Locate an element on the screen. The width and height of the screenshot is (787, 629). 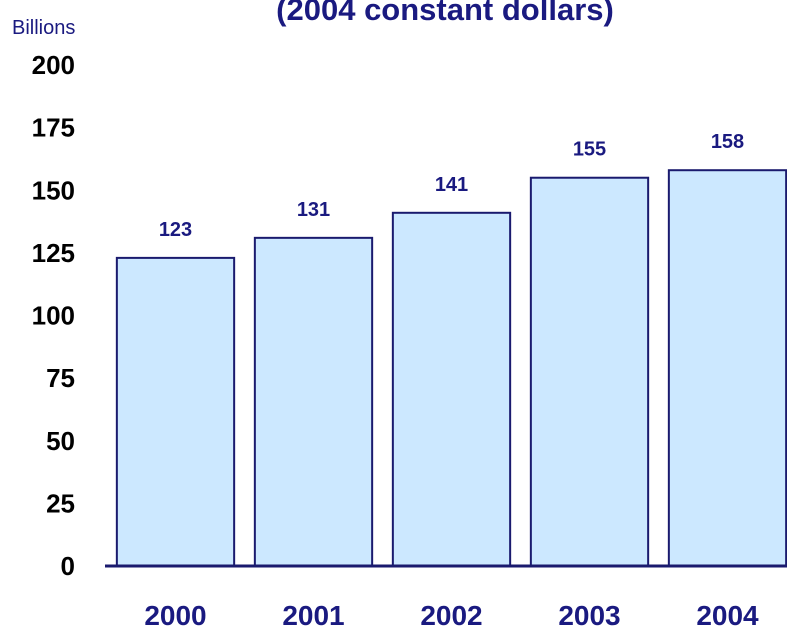
value-label: 131 is located at coordinates (313, 210).